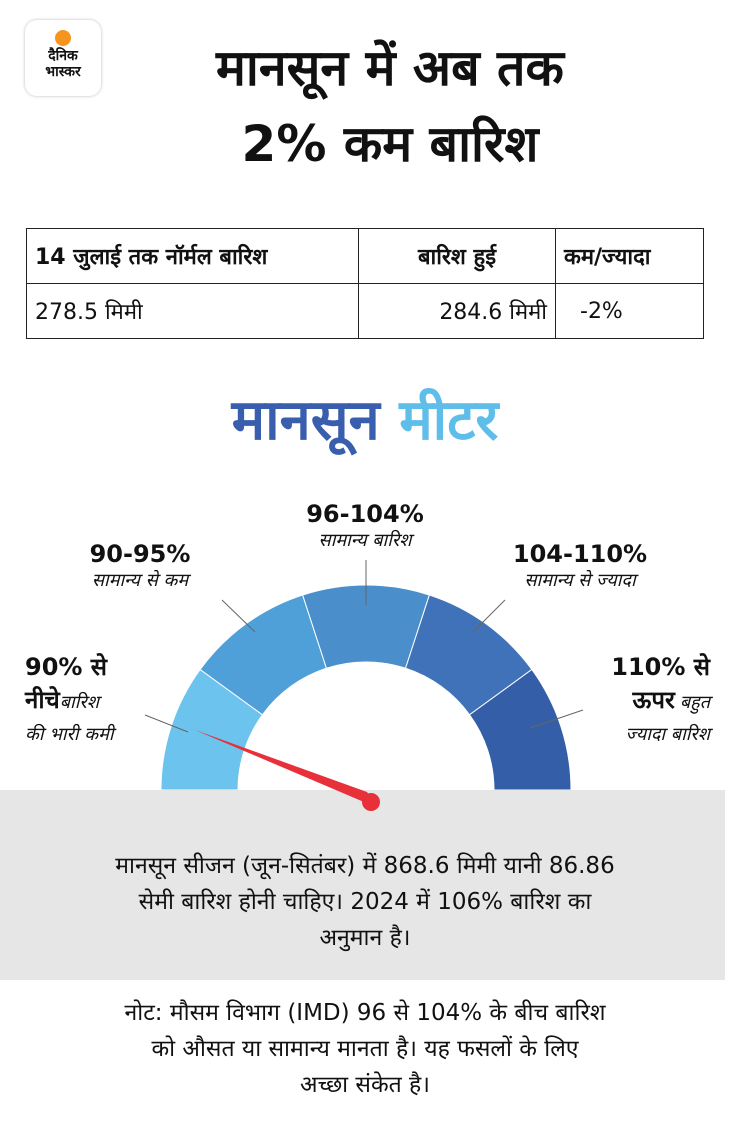 Image resolution: width=730 pixels, height=1127 pixels. Describe the element at coordinates (286, 769) in the screenshot. I see `needle-body` at that location.